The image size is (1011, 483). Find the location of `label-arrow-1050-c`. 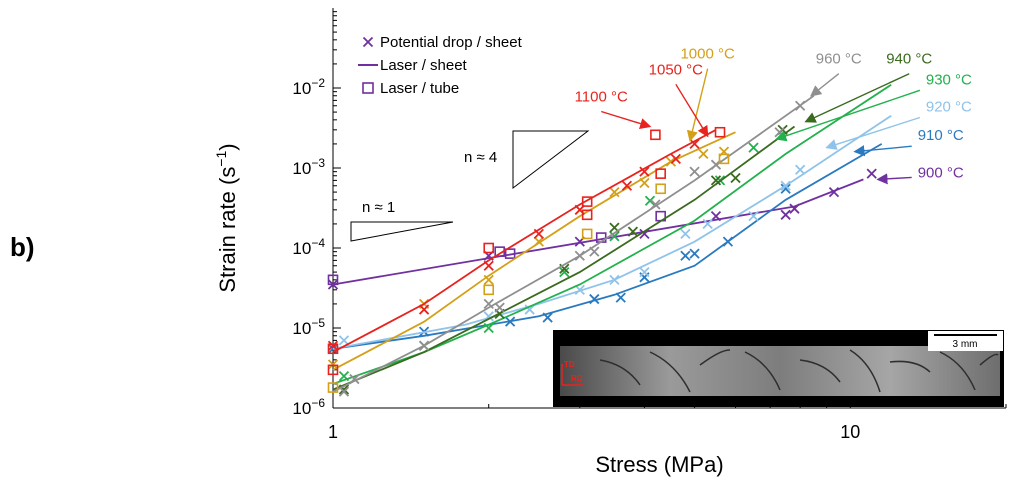

label-arrow-1050-c is located at coordinates (692, 110).